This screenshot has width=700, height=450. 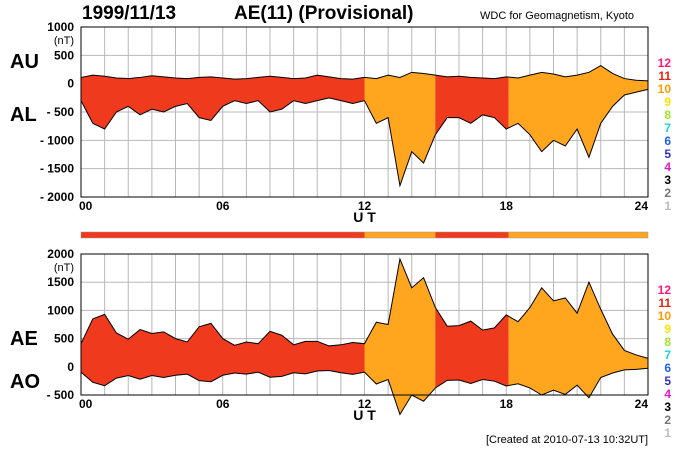 I want to click on y-tick-label: - 1500, so click(x=57, y=169).